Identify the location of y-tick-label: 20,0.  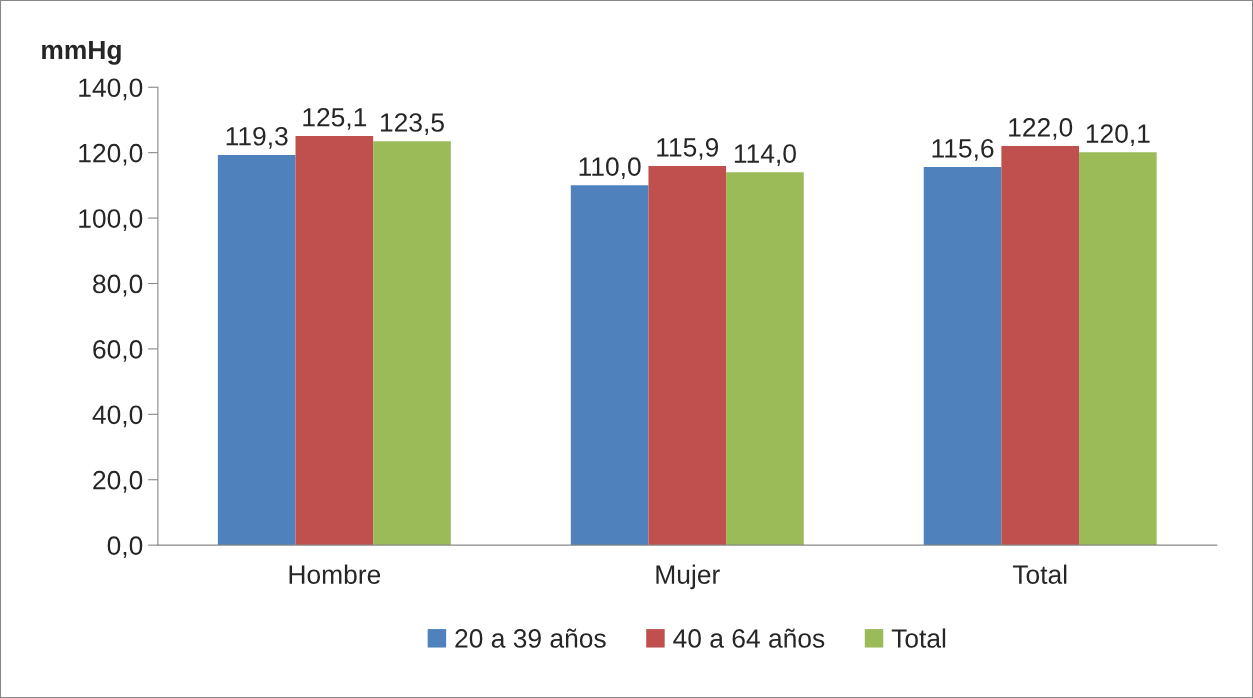
(118, 481).